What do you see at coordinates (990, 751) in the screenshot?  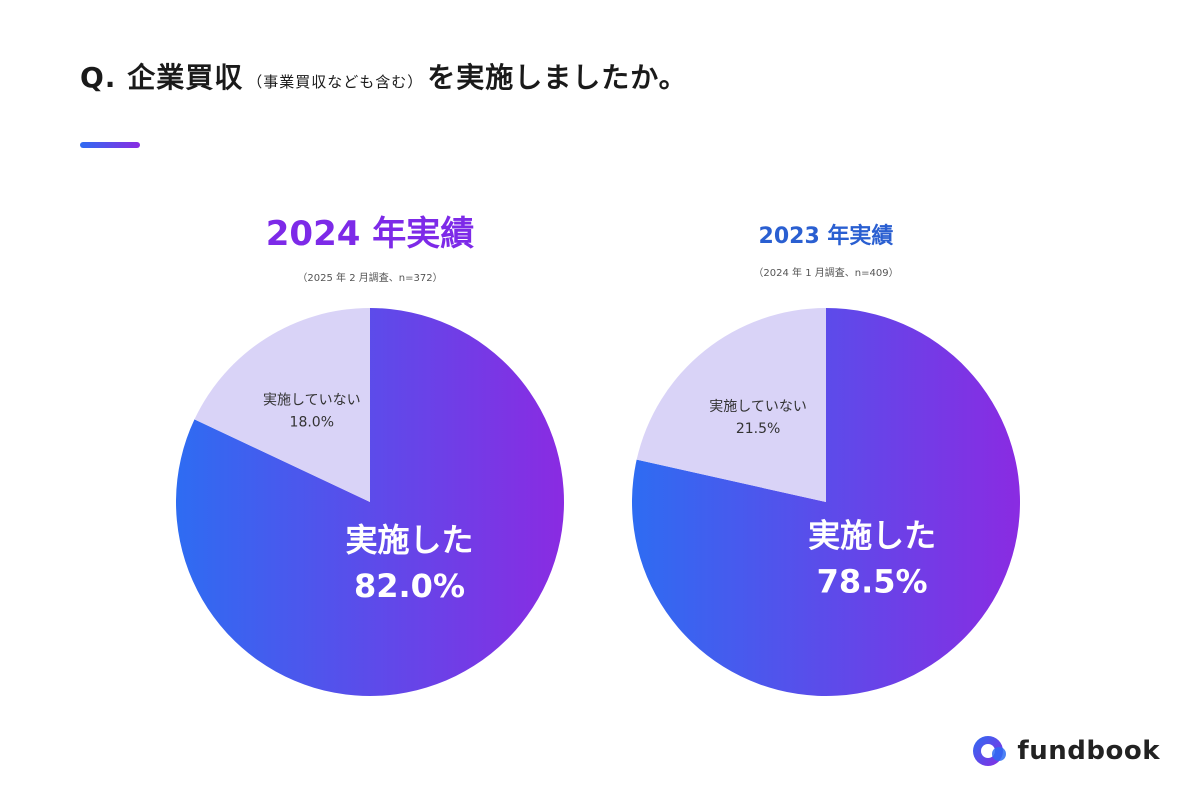 I see `fundbook-logo-icon` at bounding box center [990, 751].